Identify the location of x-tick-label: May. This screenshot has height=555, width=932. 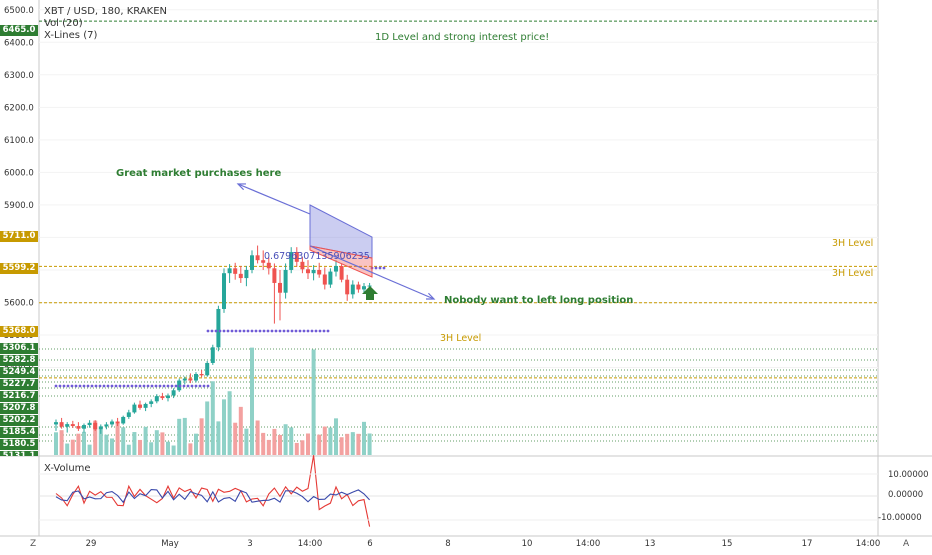
(170, 544).